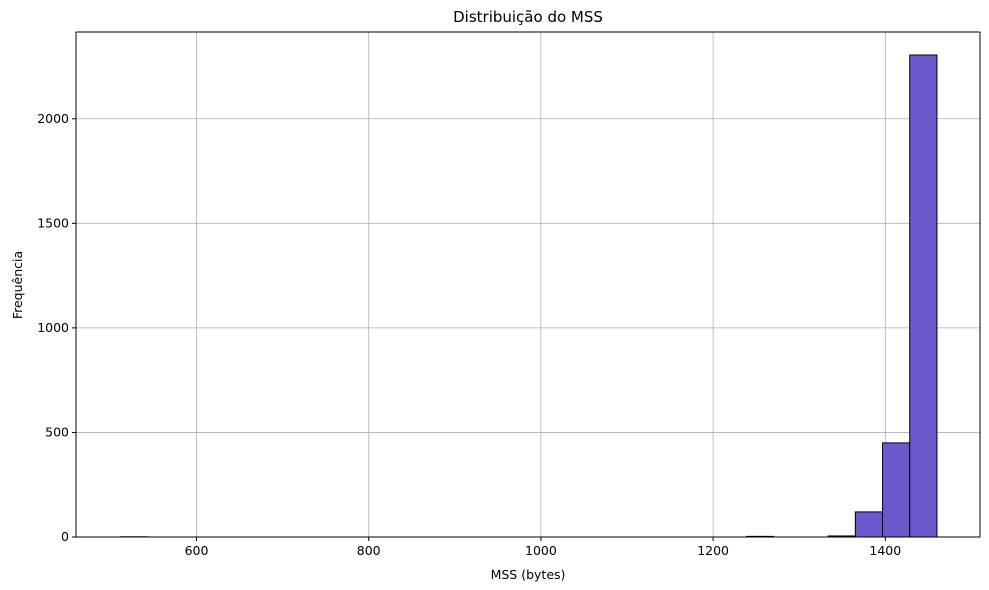  Describe the element at coordinates (53, 222) in the screenshot. I see `y-tick-label: 1500` at that location.